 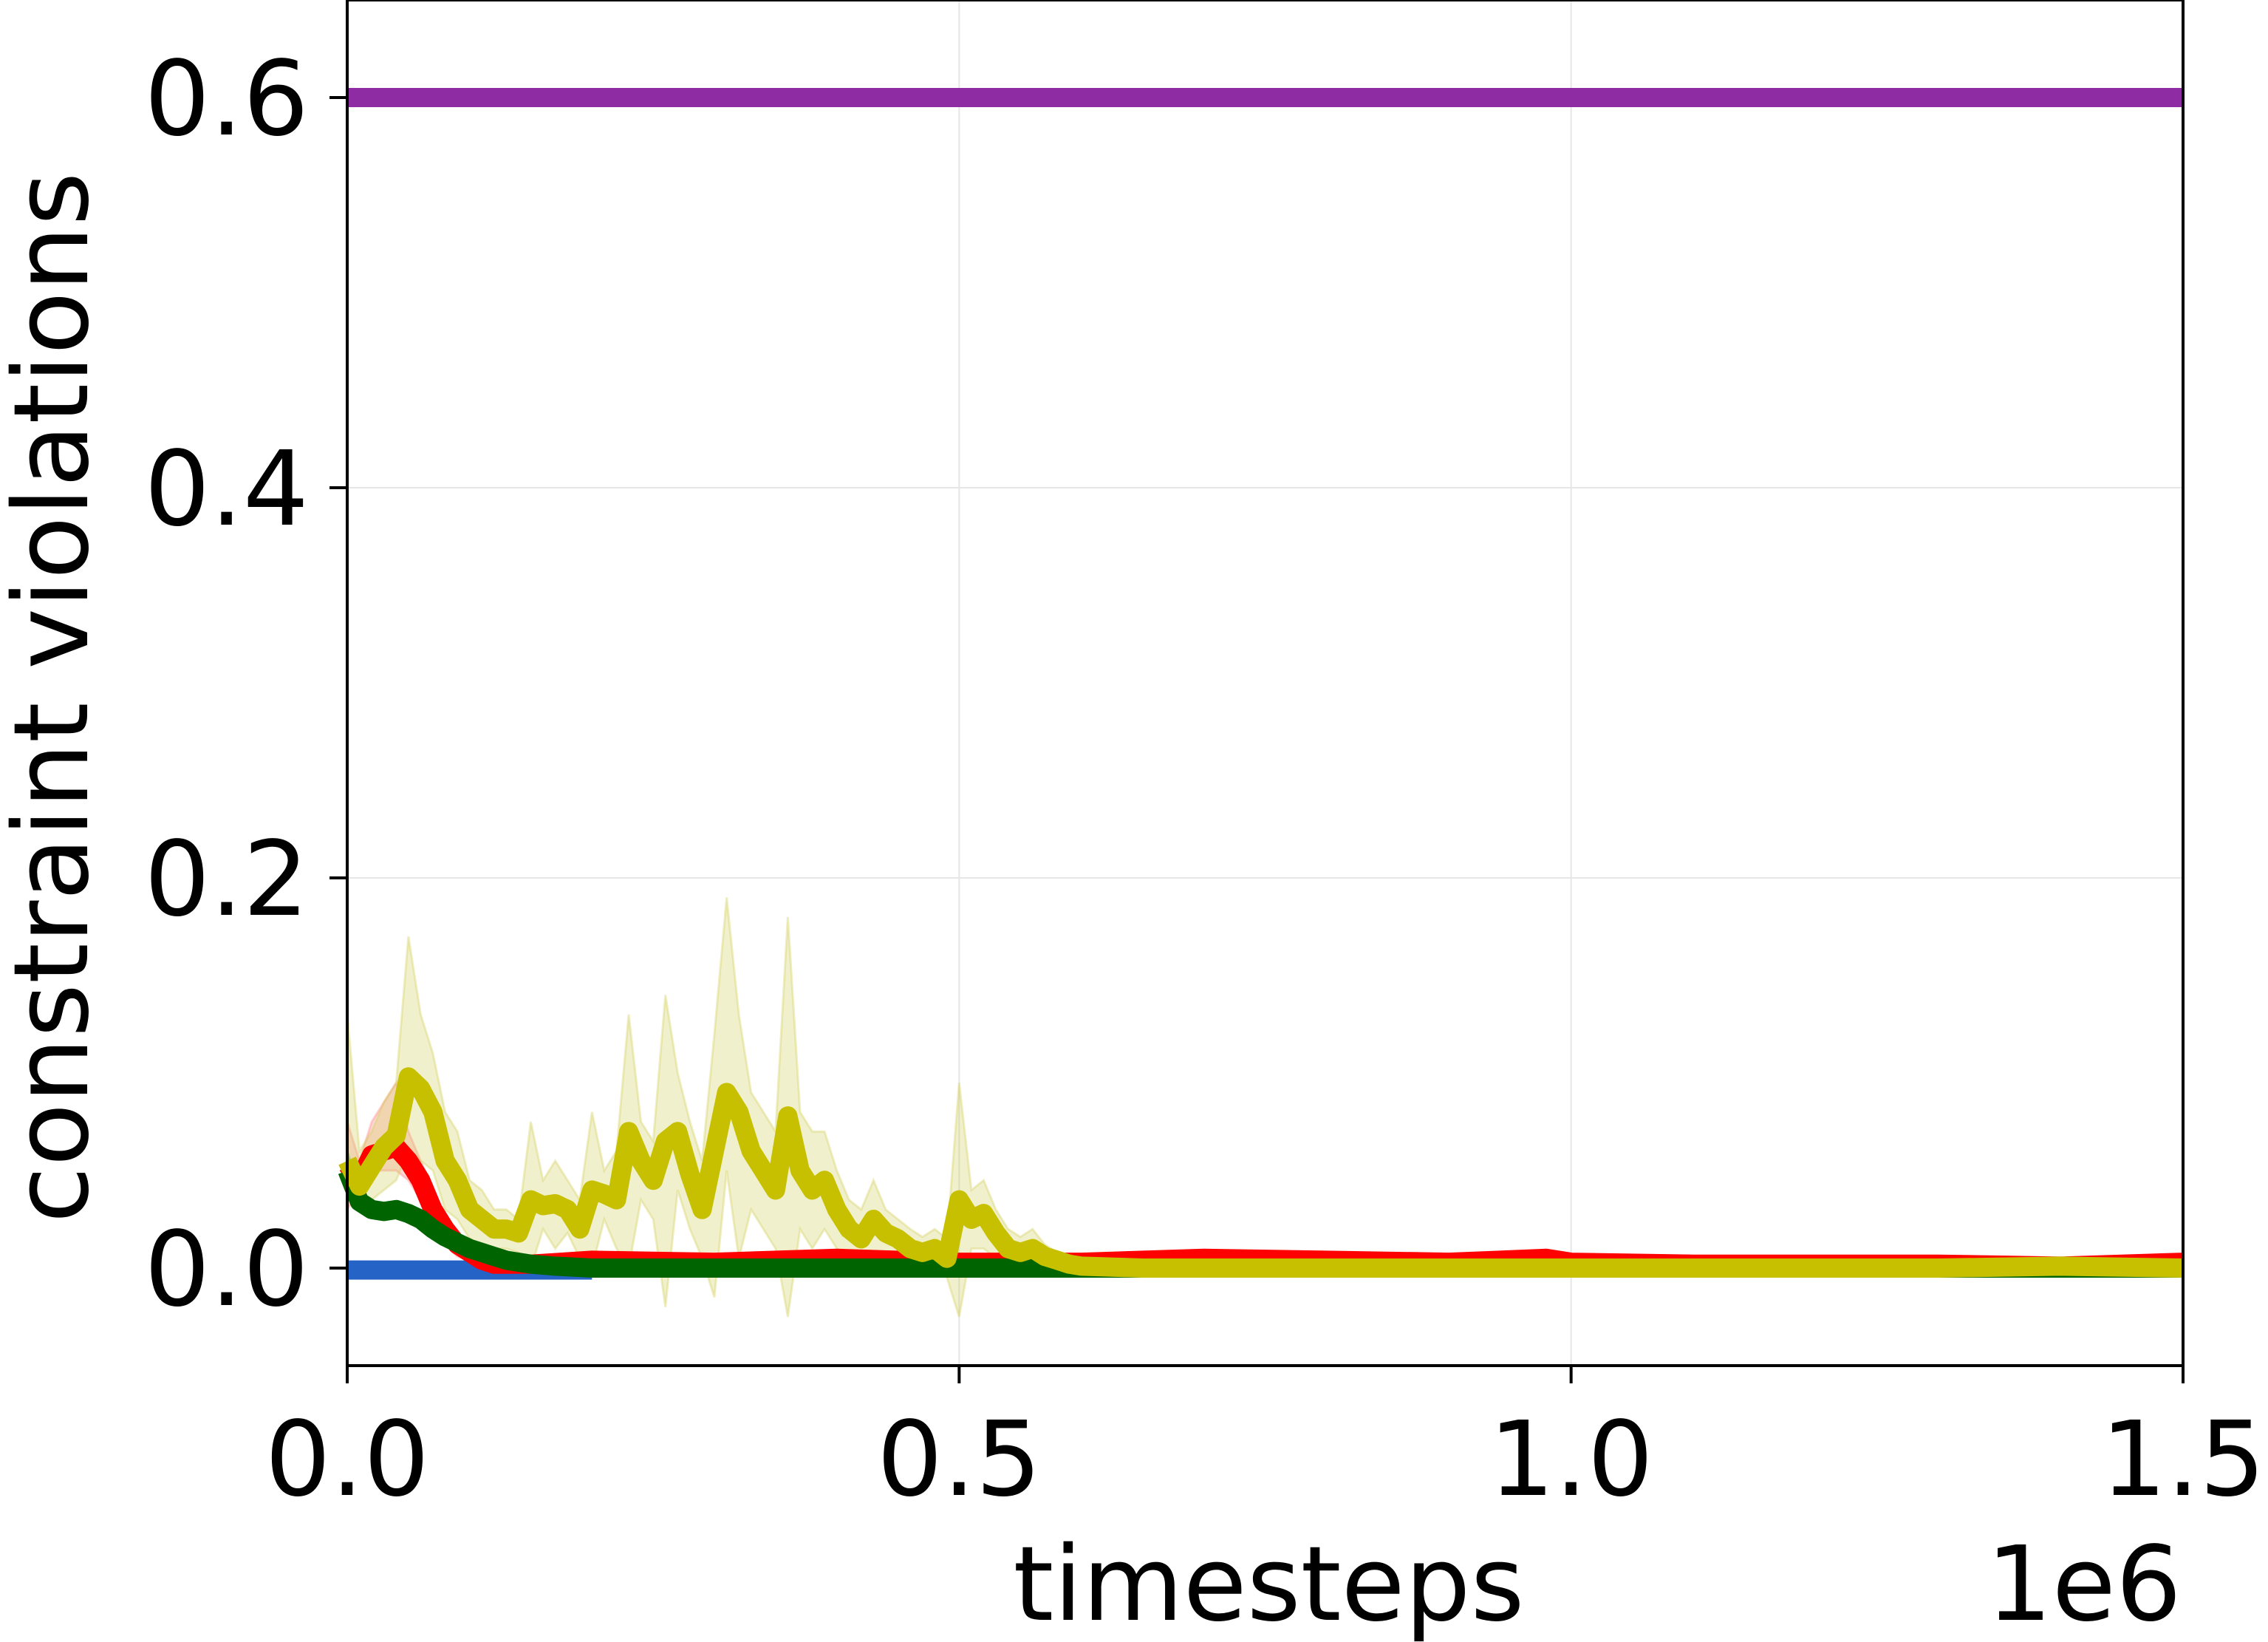 I want to click on x-tick-label: 1.5, so click(x=2183, y=1460).